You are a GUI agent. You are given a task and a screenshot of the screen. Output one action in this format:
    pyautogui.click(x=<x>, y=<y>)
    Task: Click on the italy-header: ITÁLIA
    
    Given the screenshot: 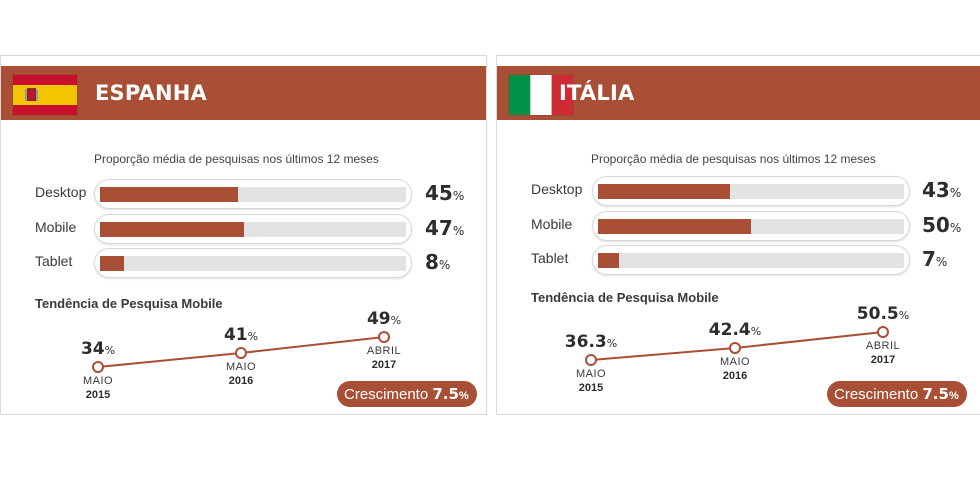 What is the action you would take?
    pyautogui.click(x=738, y=93)
    